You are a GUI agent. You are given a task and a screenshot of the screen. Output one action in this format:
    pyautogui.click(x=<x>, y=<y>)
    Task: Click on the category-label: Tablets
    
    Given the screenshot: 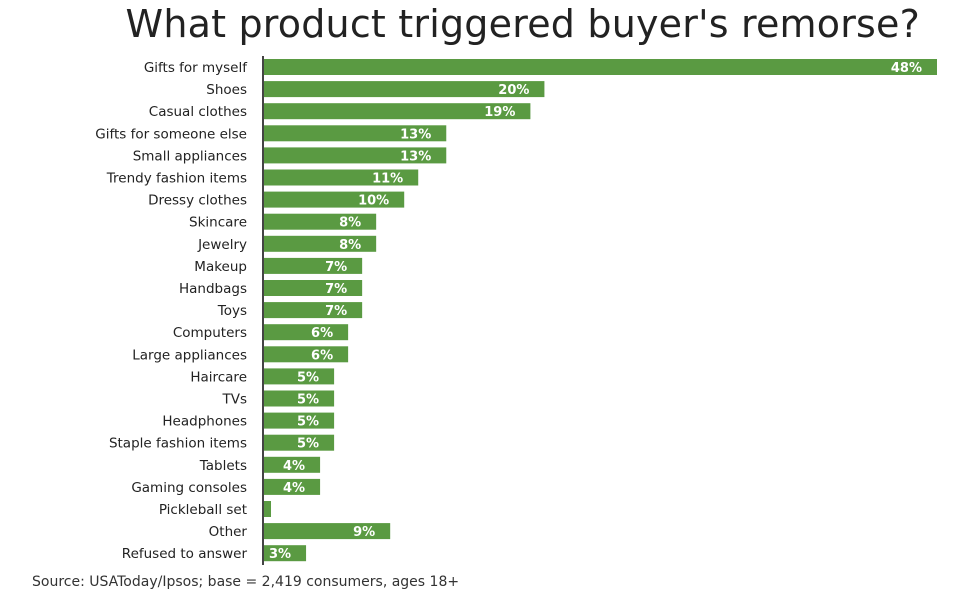 What is the action you would take?
    pyautogui.click(x=223, y=466)
    